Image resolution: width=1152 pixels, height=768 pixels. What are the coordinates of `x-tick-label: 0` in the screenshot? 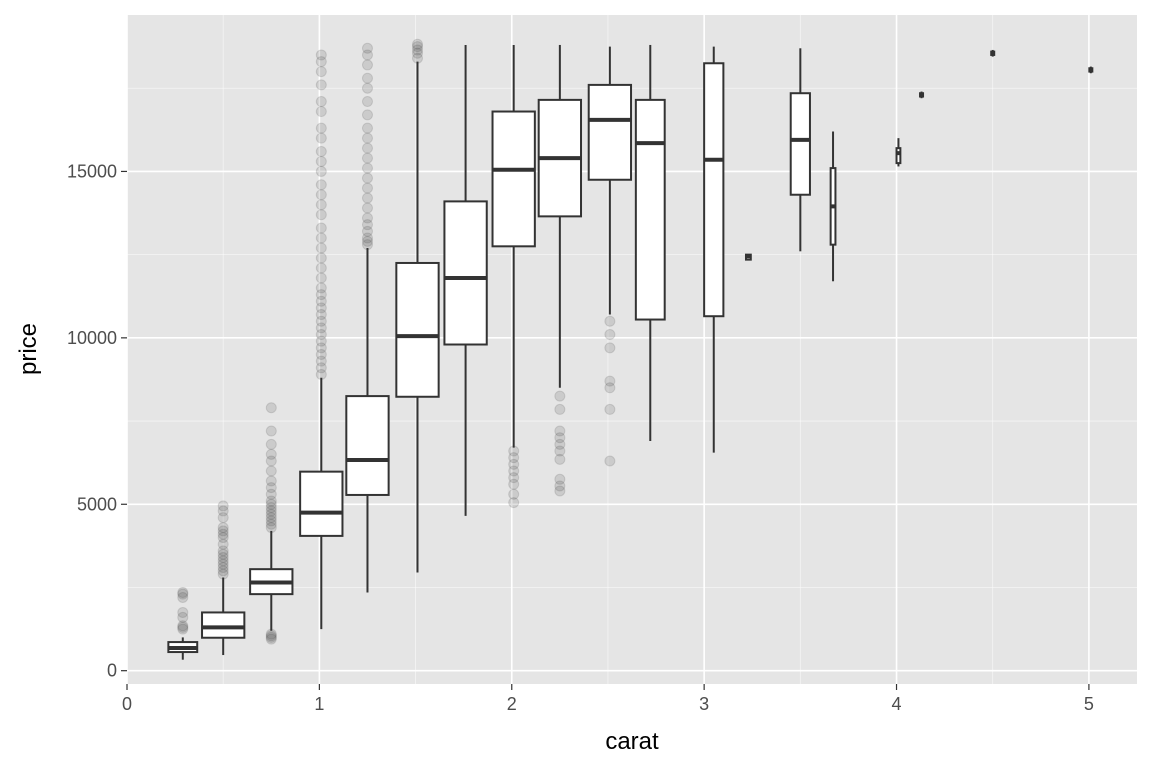 It's located at (127, 704).